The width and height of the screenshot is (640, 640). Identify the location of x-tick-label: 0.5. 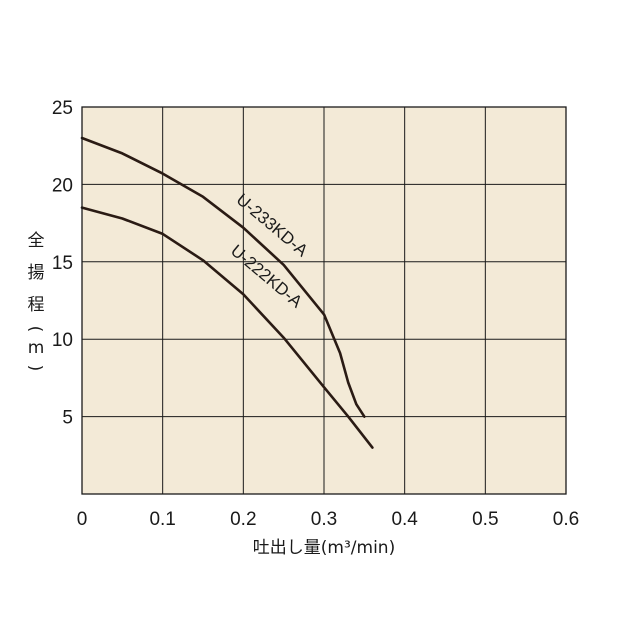
(485, 519).